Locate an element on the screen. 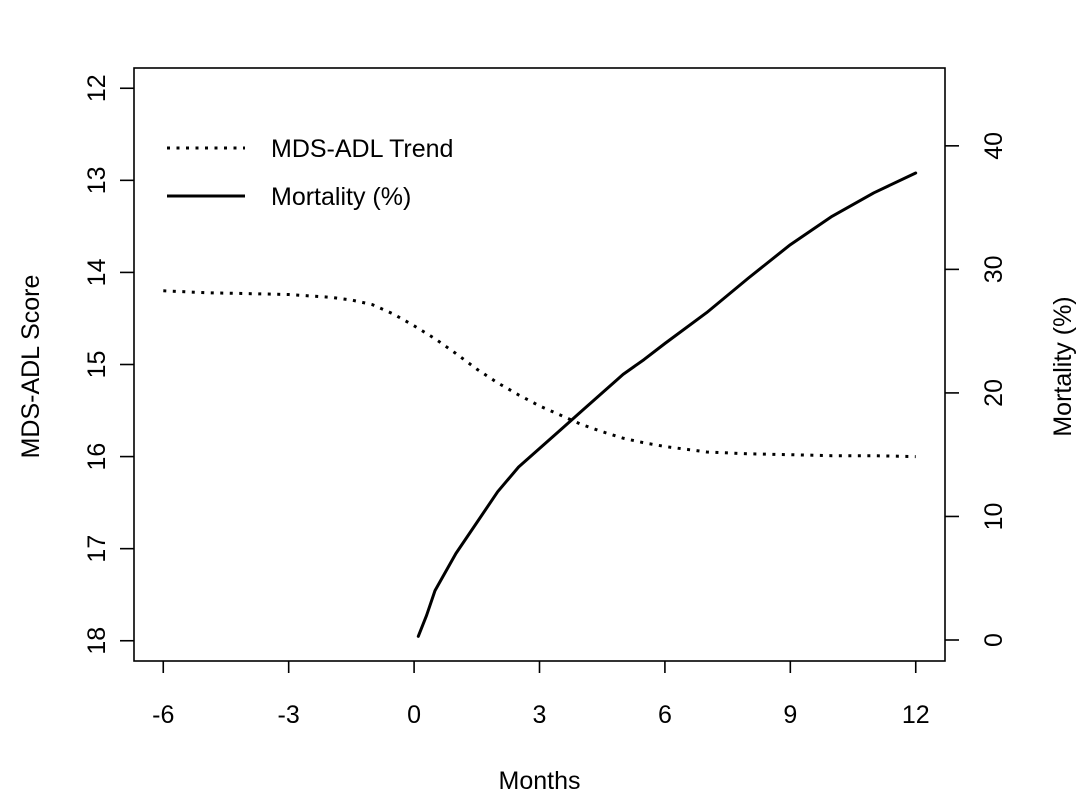 The width and height of the screenshot is (1080, 796). x-tick-label: 0 is located at coordinates (414, 715).